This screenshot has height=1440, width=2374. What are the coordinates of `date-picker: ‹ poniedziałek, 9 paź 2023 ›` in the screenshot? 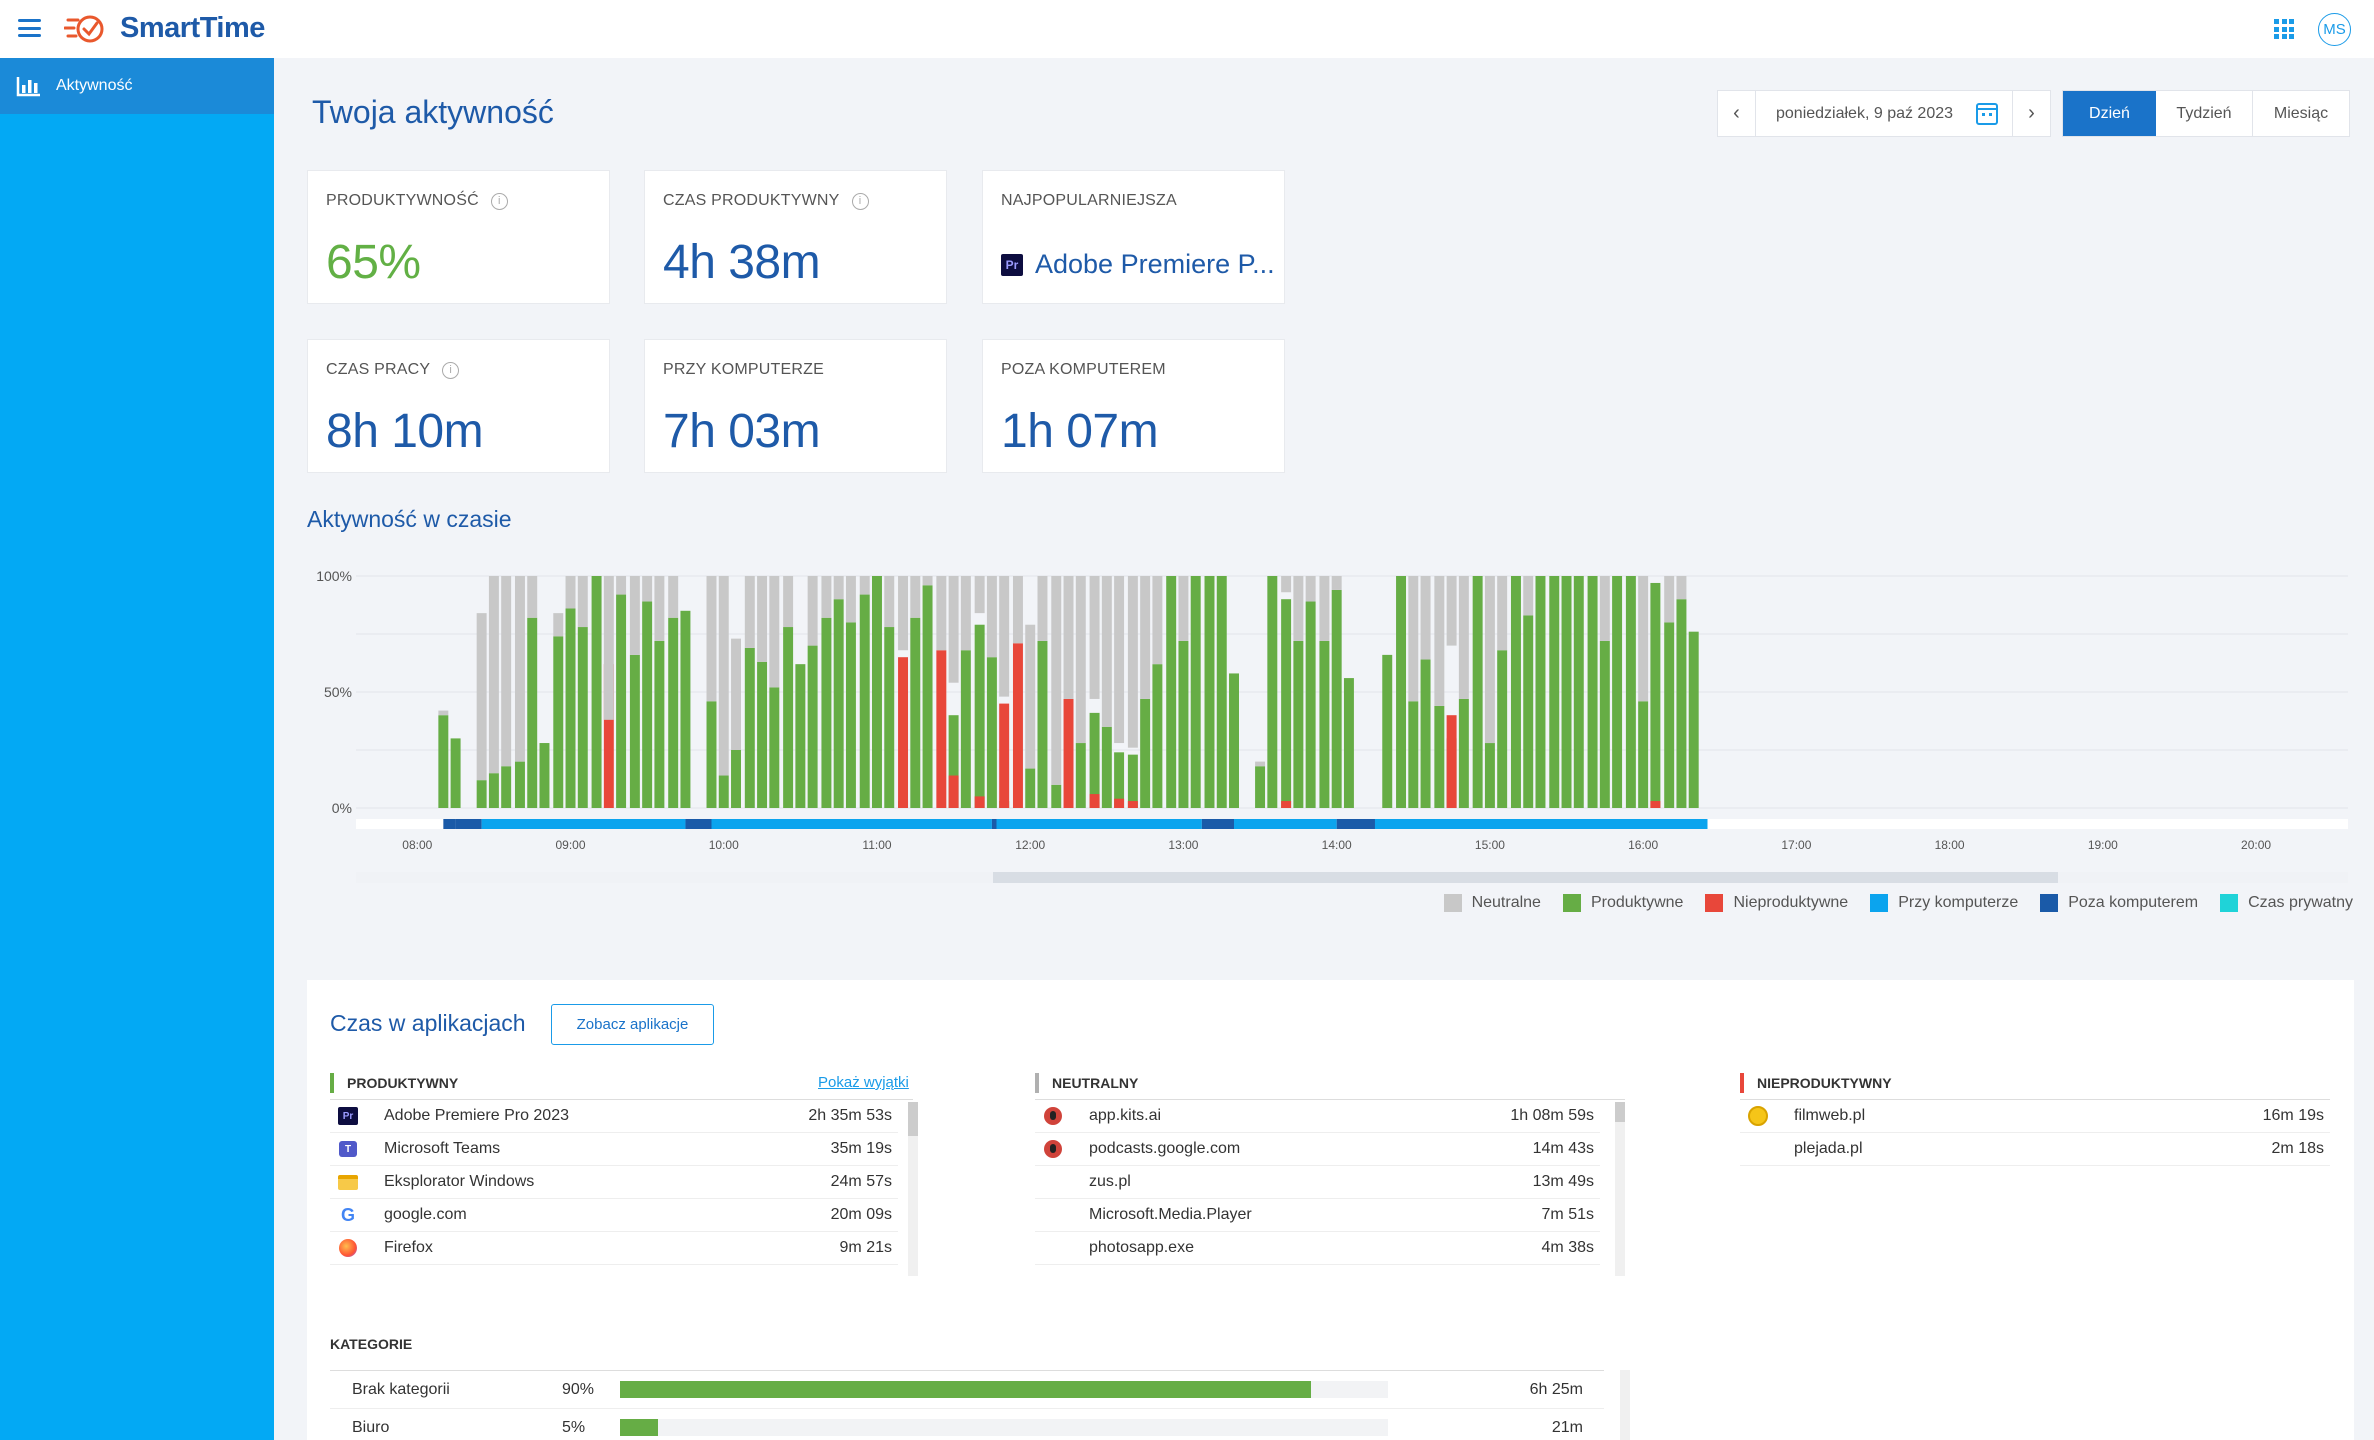 It's located at (1884, 113).